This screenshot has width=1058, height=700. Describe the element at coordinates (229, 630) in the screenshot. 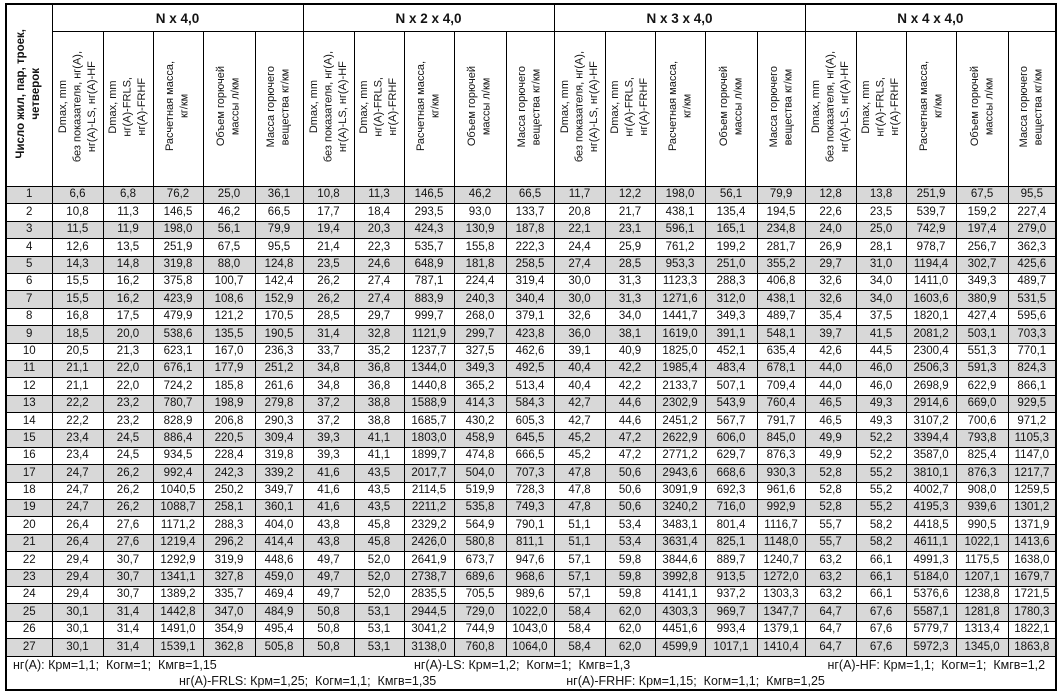

I see `value-cell: 354,9` at that location.